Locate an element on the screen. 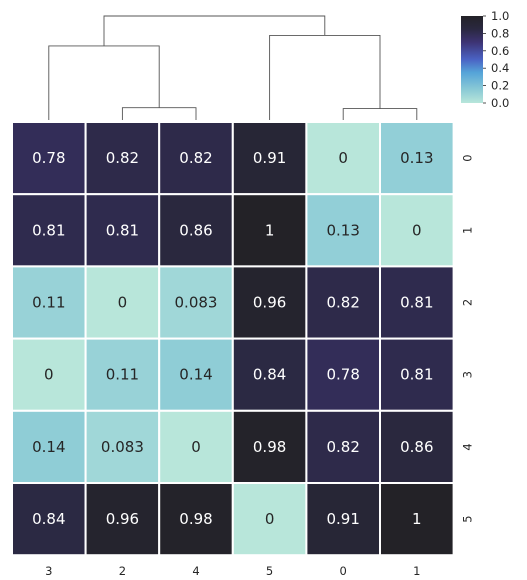 The width and height of the screenshot is (527, 580). colorbar-tick-label: 0.8 is located at coordinates (500, 33).